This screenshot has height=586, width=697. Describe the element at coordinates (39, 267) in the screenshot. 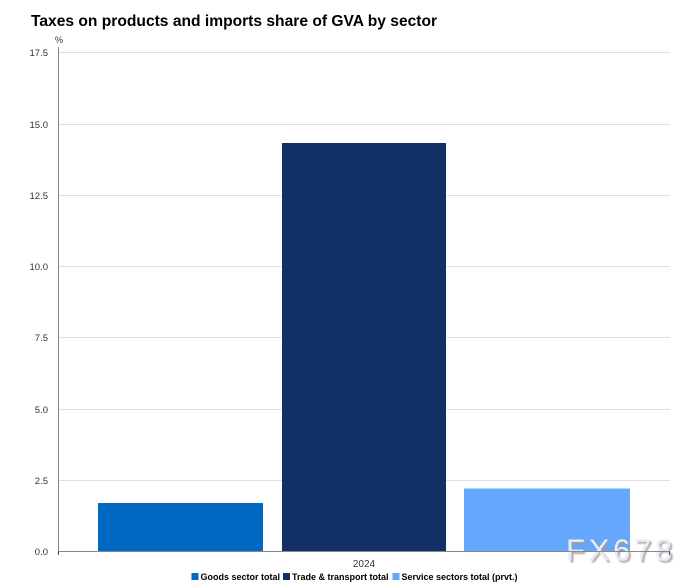

I see `svg-text: 10.0` at that location.